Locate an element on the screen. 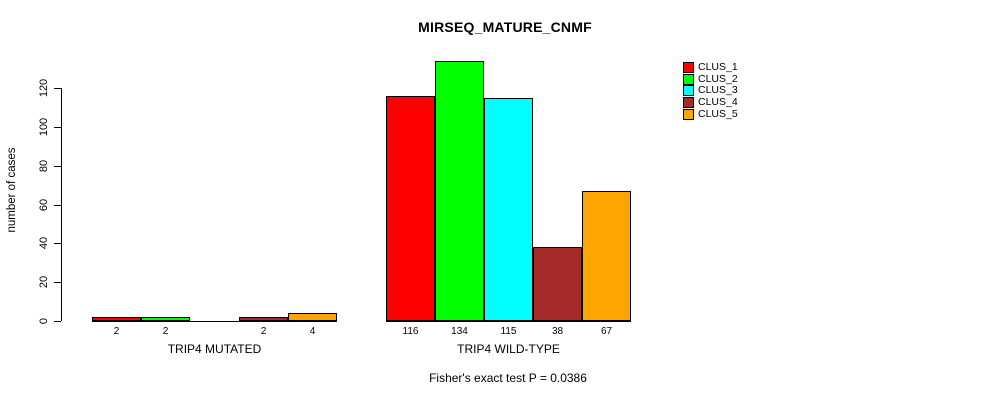  legend-label: CLUS_5 is located at coordinates (718, 114).